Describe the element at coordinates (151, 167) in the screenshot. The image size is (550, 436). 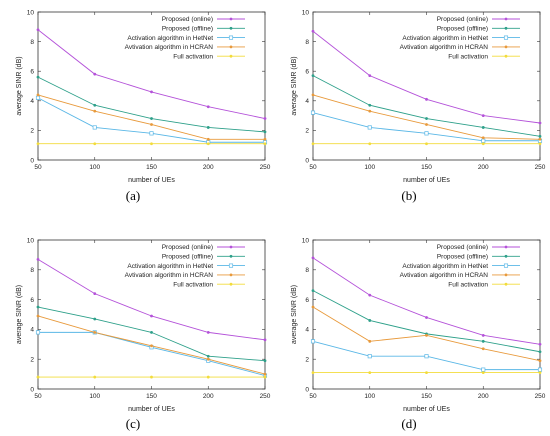
I see `x-tick-label: 150` at that location.